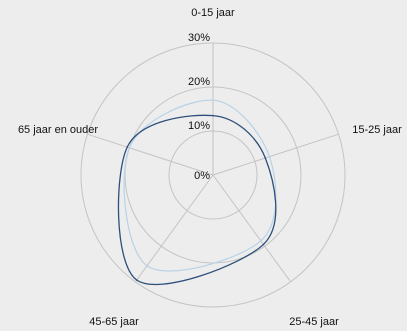  What do you see at coordinates (199, 107) in the screenshot?
I see `tick-labels: 0% 10% 20% 30%` at bounding box center [199, 107].